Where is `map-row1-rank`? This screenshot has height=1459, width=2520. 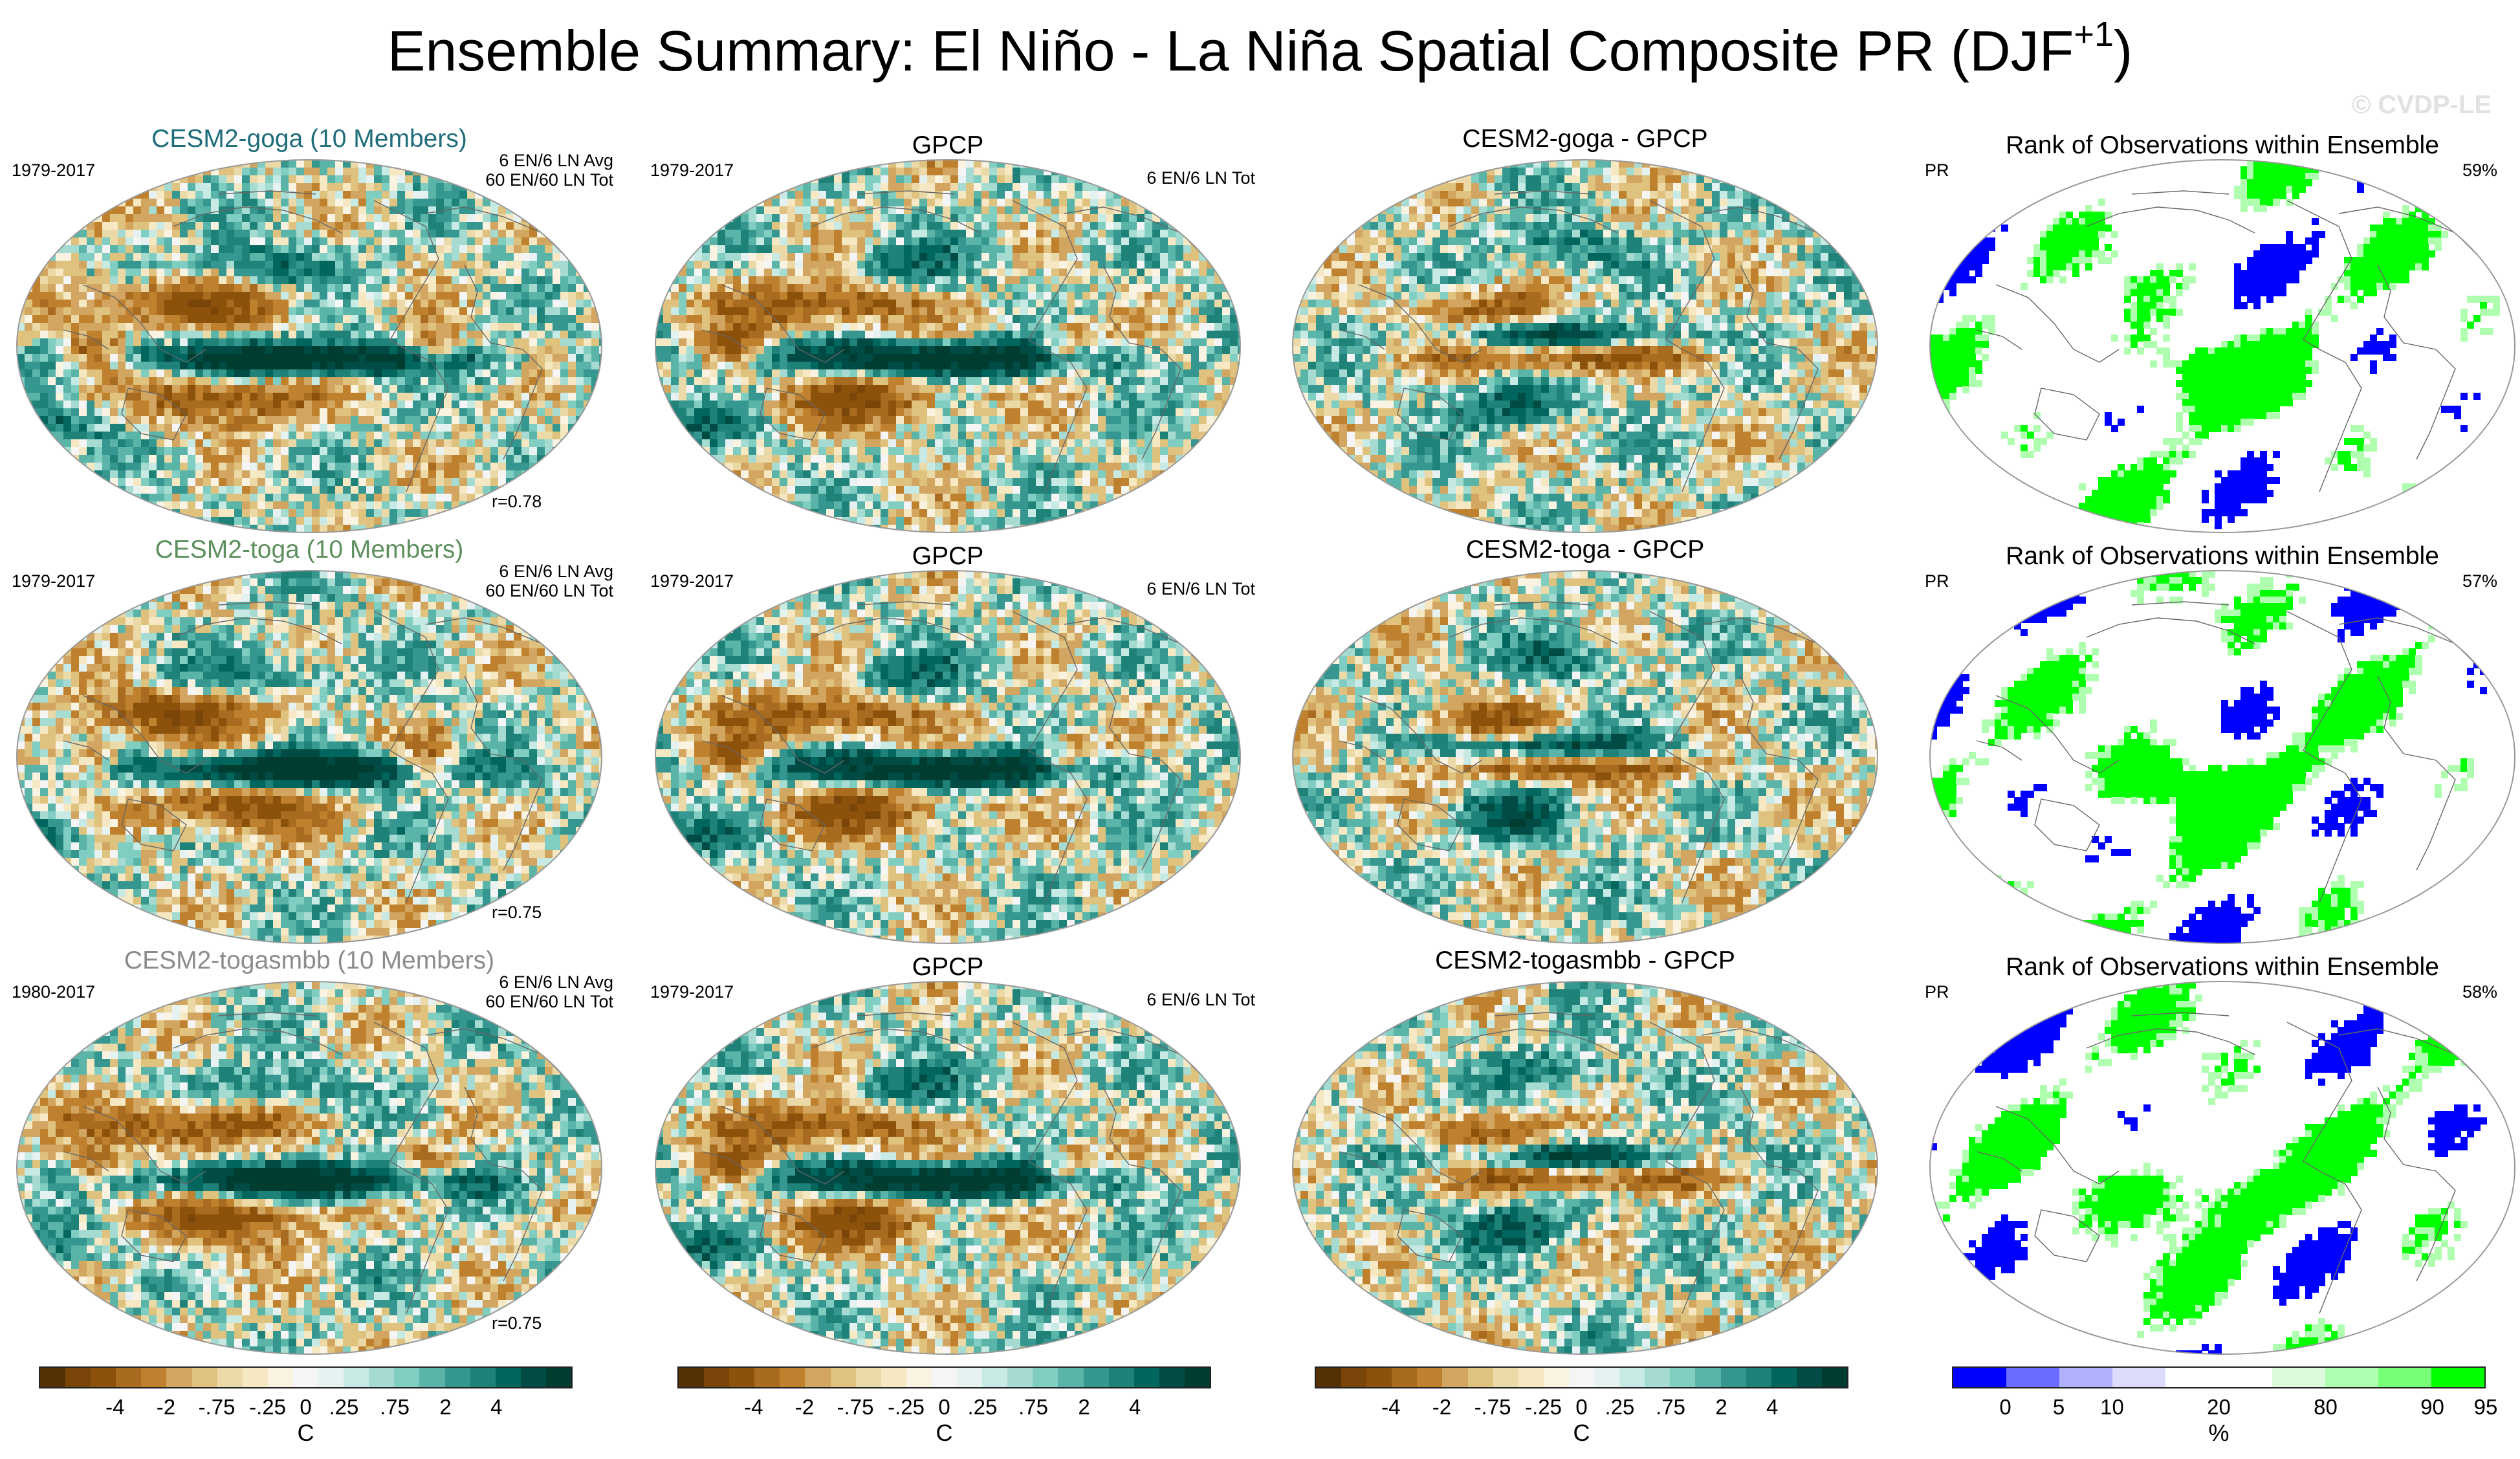
map-row1-rank is located at coordinates (2222, 346).